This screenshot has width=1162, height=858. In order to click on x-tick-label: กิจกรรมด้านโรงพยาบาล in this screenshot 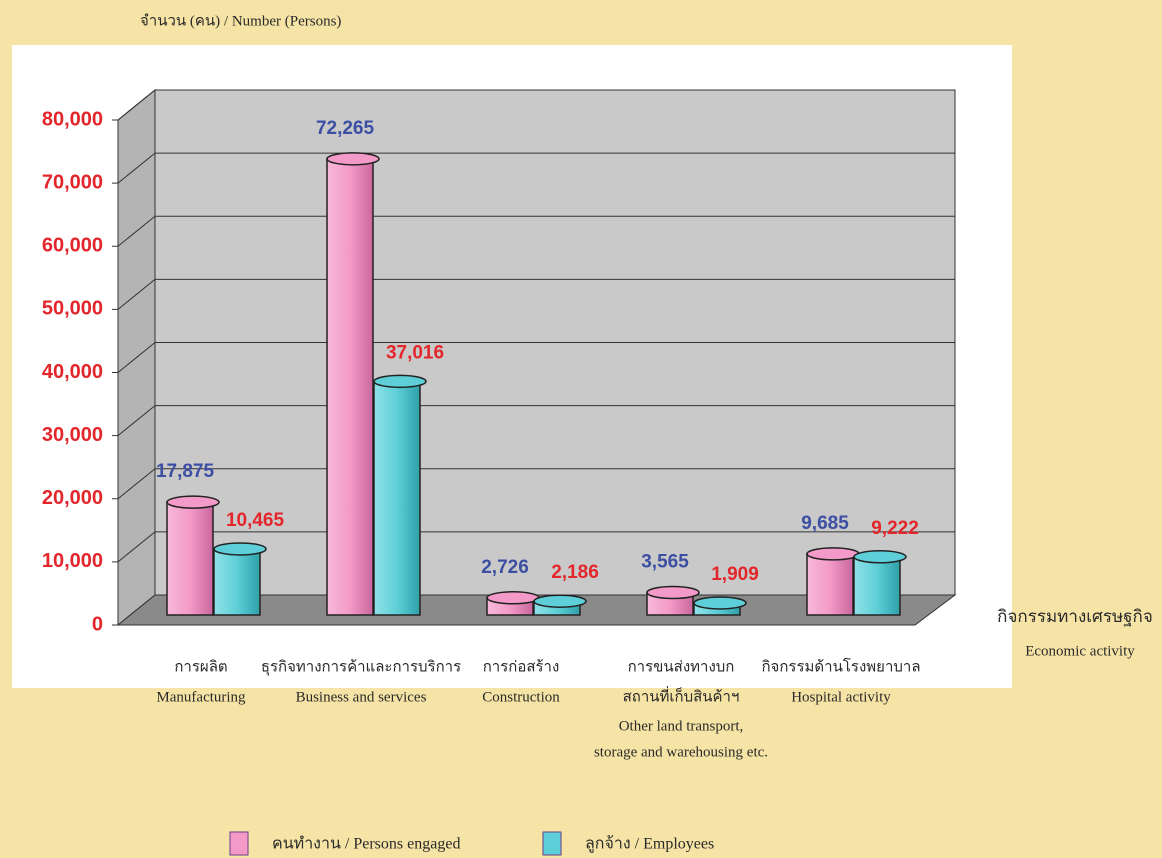, I will do `click(840, 666)`.